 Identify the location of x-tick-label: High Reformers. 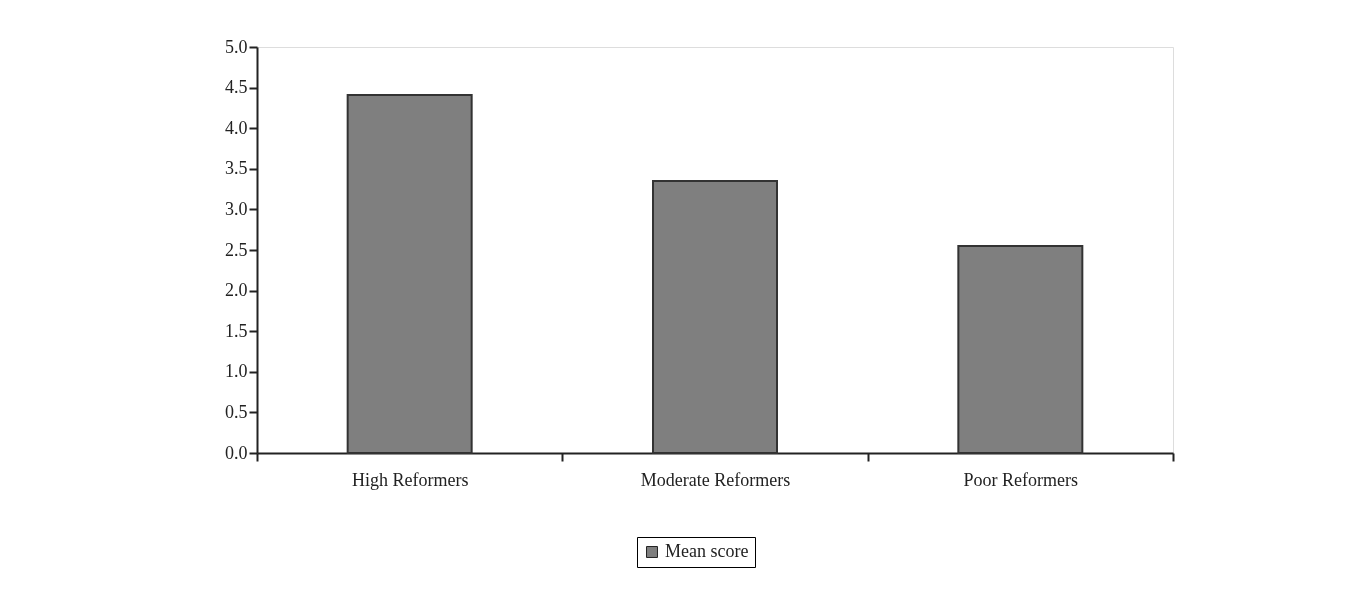
(410, 479).